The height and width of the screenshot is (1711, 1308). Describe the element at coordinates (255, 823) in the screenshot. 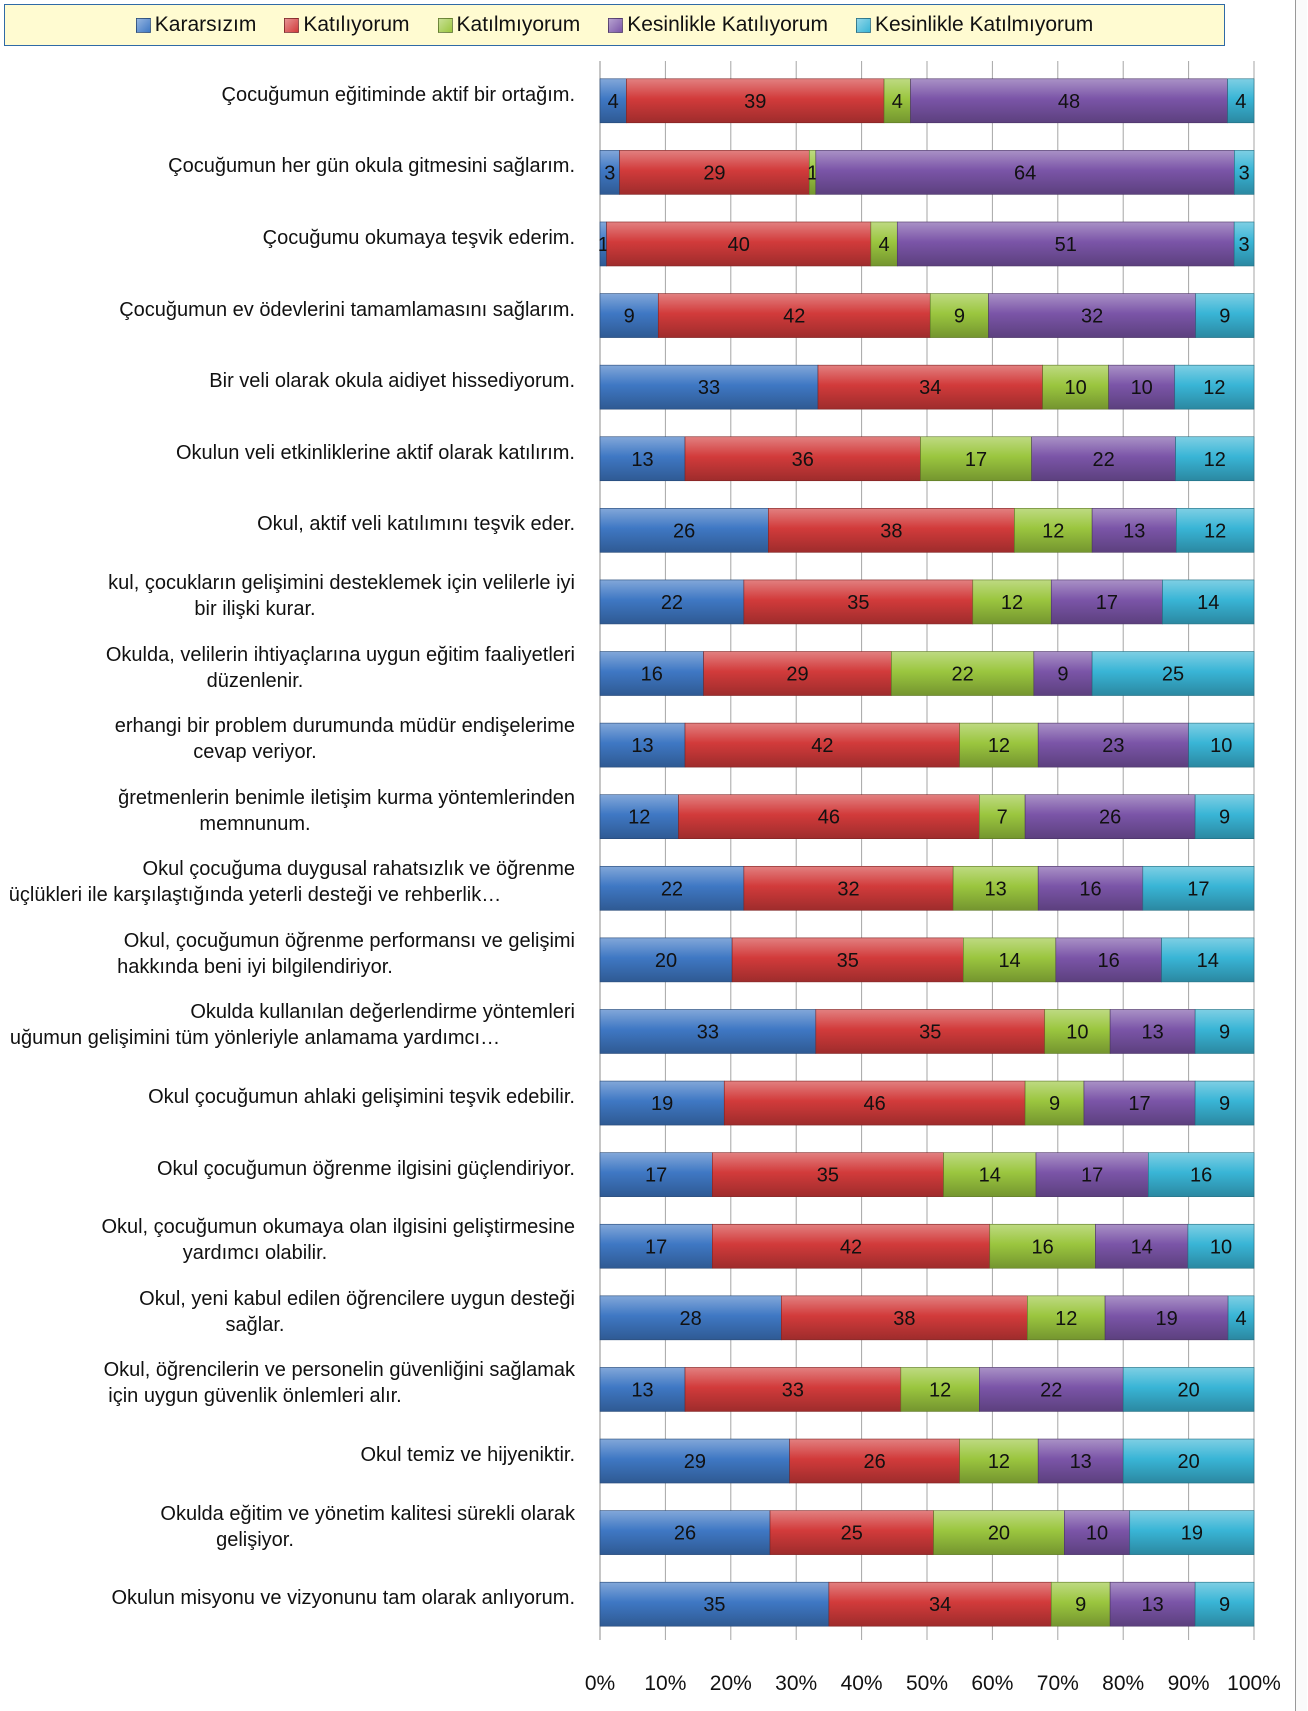

I see `category-label-line: memnunum.` at that location.